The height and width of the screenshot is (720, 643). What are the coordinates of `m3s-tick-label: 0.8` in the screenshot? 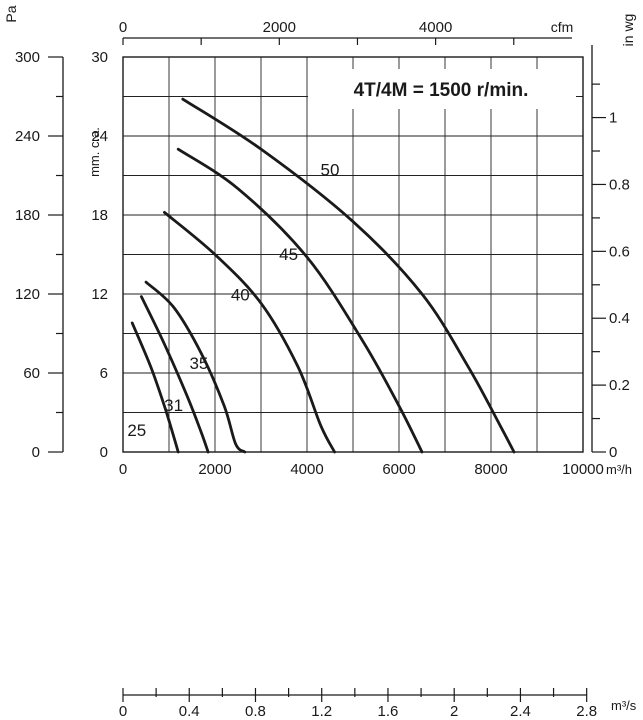 It's located at (255, 711).